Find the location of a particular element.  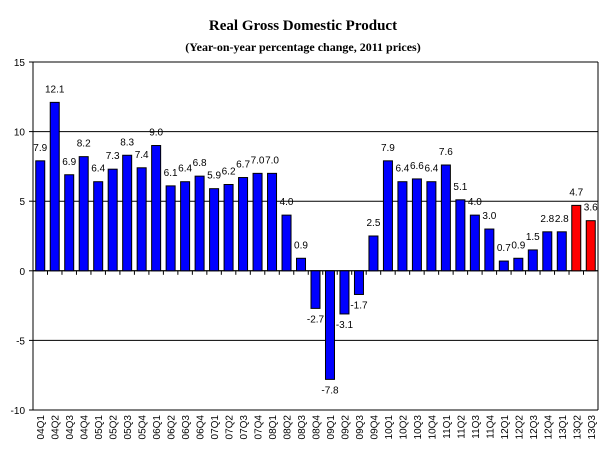

x-tick-label: 11Q2 is located at coordinates (461, 427).